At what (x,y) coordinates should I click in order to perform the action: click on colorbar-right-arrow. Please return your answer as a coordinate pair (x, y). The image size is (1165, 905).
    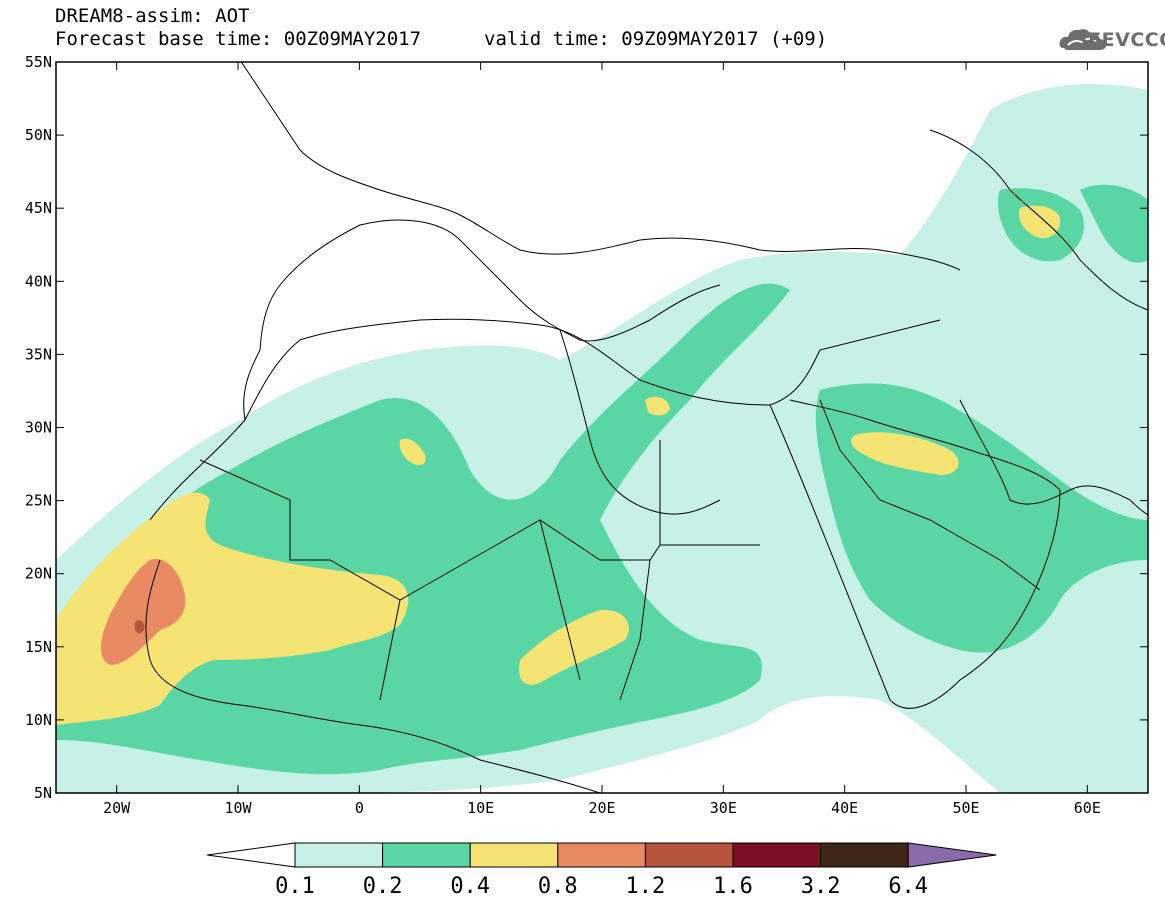
    Looking at the image, I should click on (952, 855).